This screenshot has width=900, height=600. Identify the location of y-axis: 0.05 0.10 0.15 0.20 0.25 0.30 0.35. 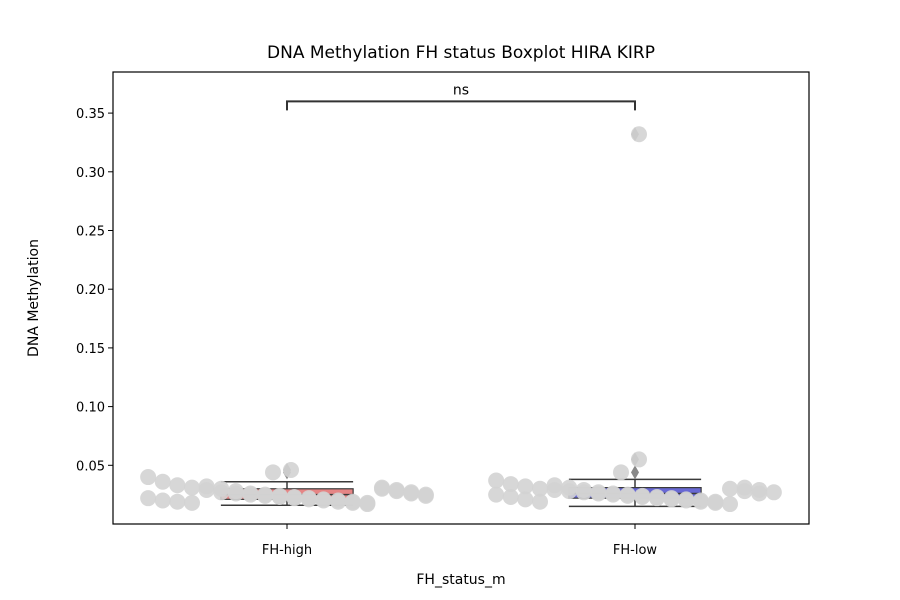
(94, 290).